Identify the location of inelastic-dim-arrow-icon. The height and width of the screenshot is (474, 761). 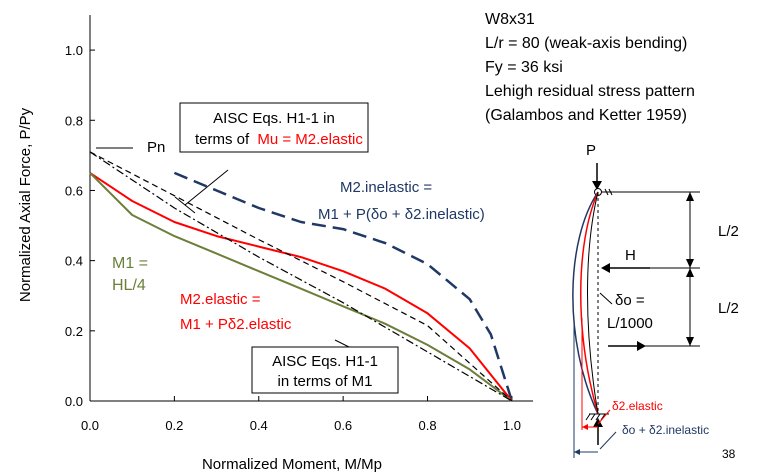
(577, 452).